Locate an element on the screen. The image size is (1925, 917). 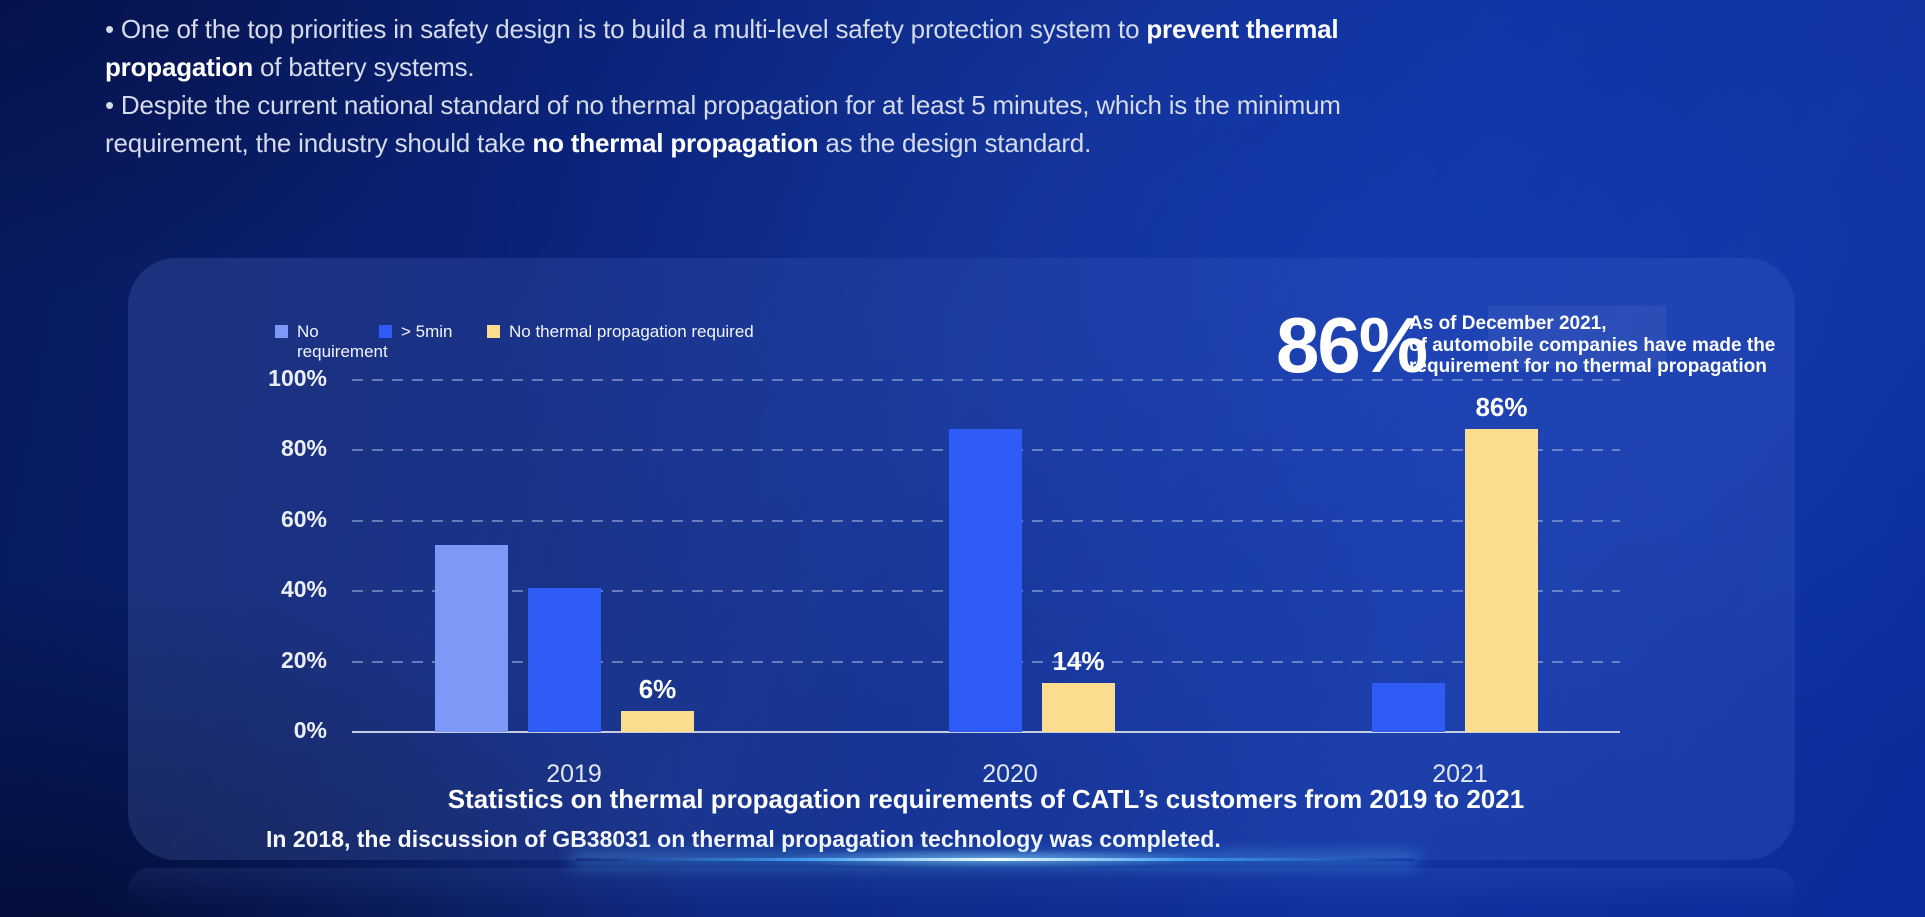
panel-glow-line is located at coordinates (995, 859).